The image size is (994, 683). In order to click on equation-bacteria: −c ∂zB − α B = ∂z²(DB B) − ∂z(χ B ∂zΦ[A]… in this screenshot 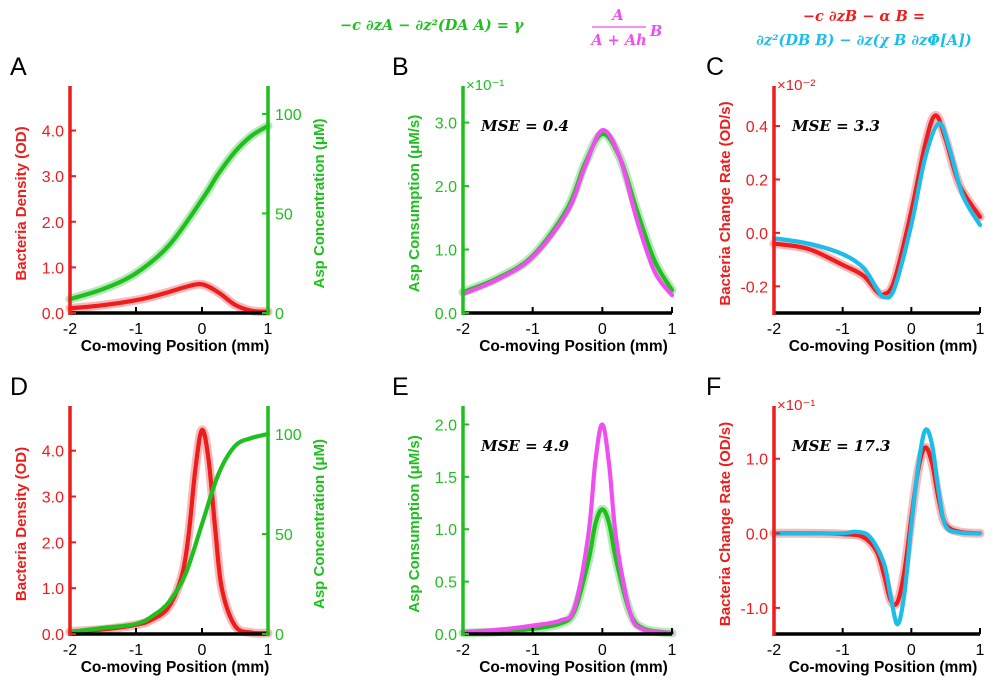, I will do `click(864, 28)`.